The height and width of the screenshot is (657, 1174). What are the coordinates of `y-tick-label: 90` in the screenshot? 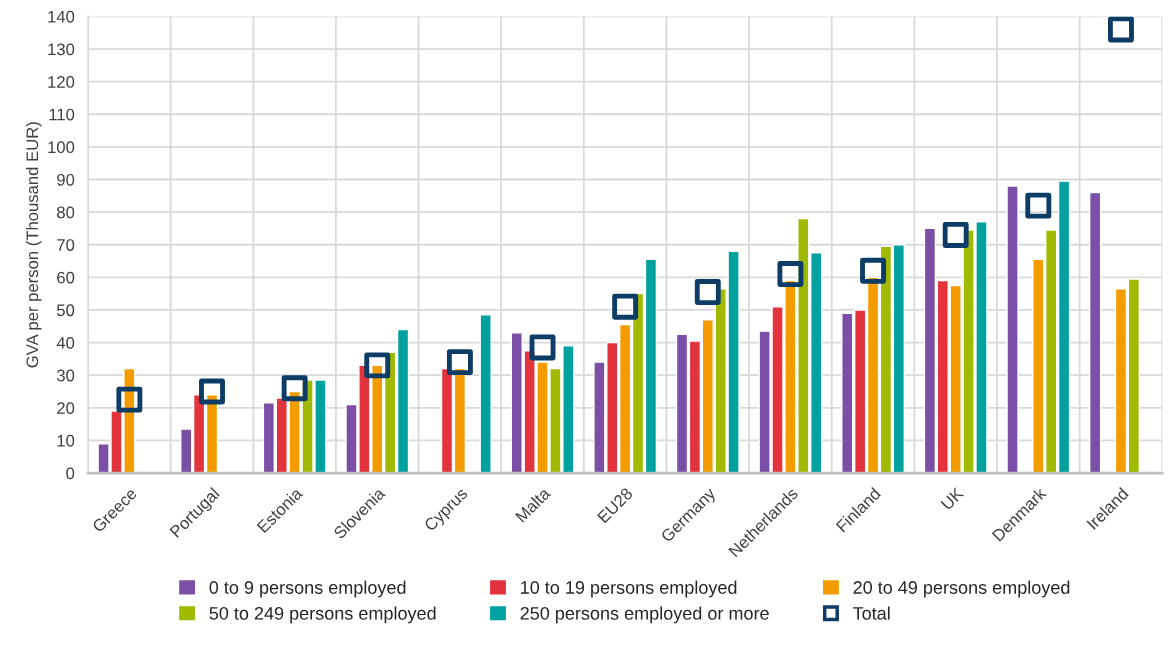 It's located at (66, 179).